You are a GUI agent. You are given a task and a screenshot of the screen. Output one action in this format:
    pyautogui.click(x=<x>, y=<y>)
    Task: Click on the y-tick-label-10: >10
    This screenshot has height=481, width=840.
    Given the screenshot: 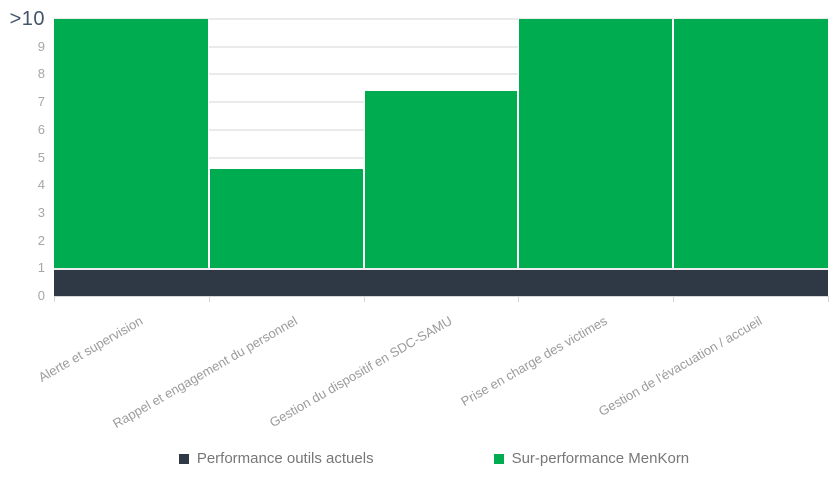 What is the action you would take?
    pyautogui.click(x=27, y=19)
    